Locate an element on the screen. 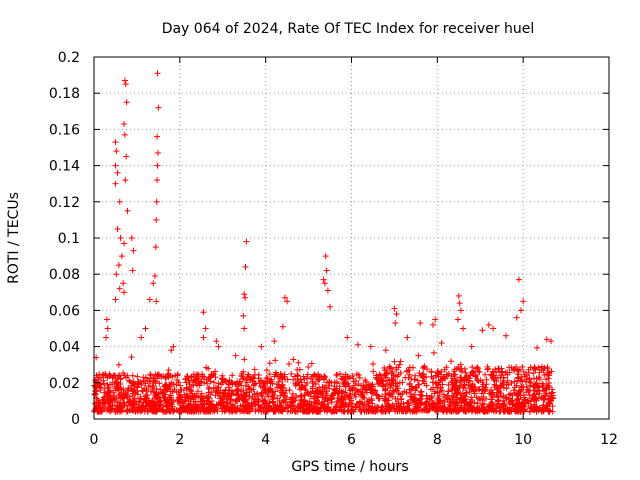  y-tick-label: 0.02 is located at coordinates (64, 384).